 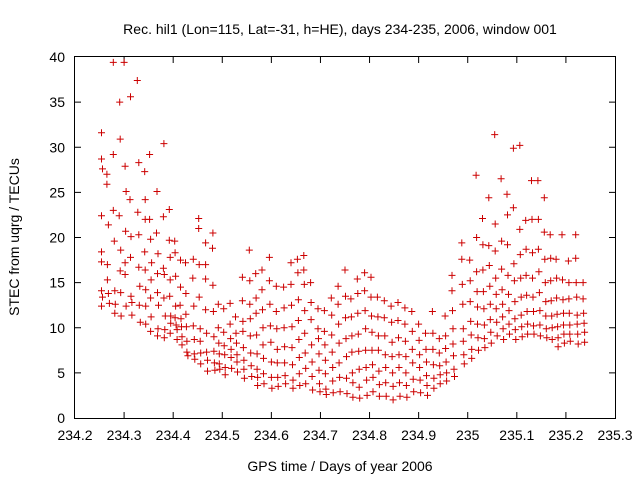 What do you see at coordinates (57, 57) in the screenshot?
I see `y-tick-label: 40` at bounding box center [57, 57].